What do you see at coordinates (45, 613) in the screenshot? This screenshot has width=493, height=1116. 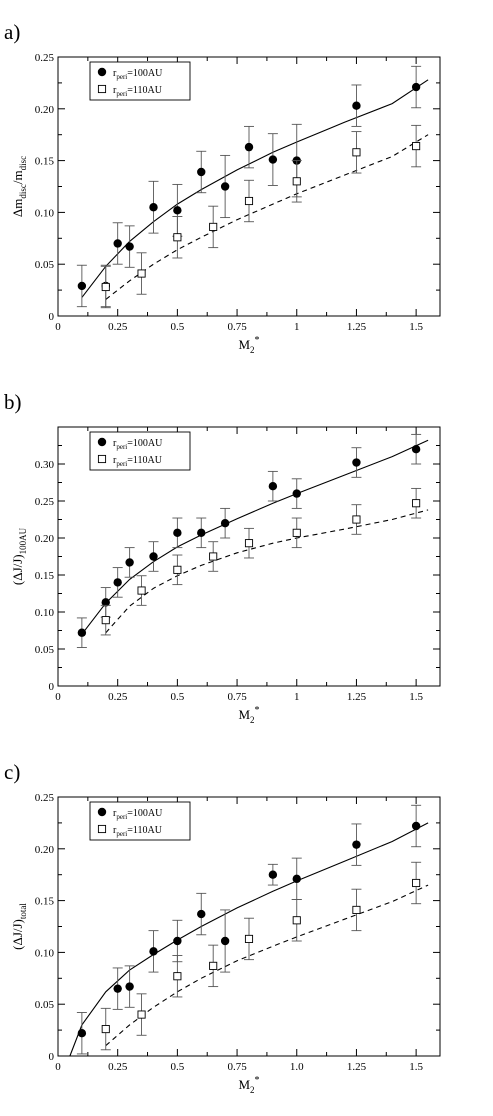 I see `y-tick-label: 0.10` at bounding box center [45, 613].